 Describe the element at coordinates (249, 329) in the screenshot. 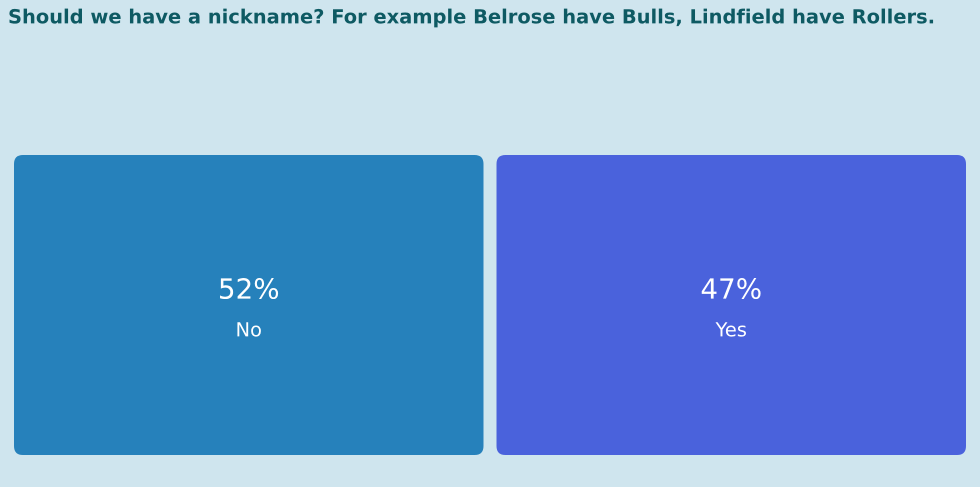

I see `category-label: No` at that location.